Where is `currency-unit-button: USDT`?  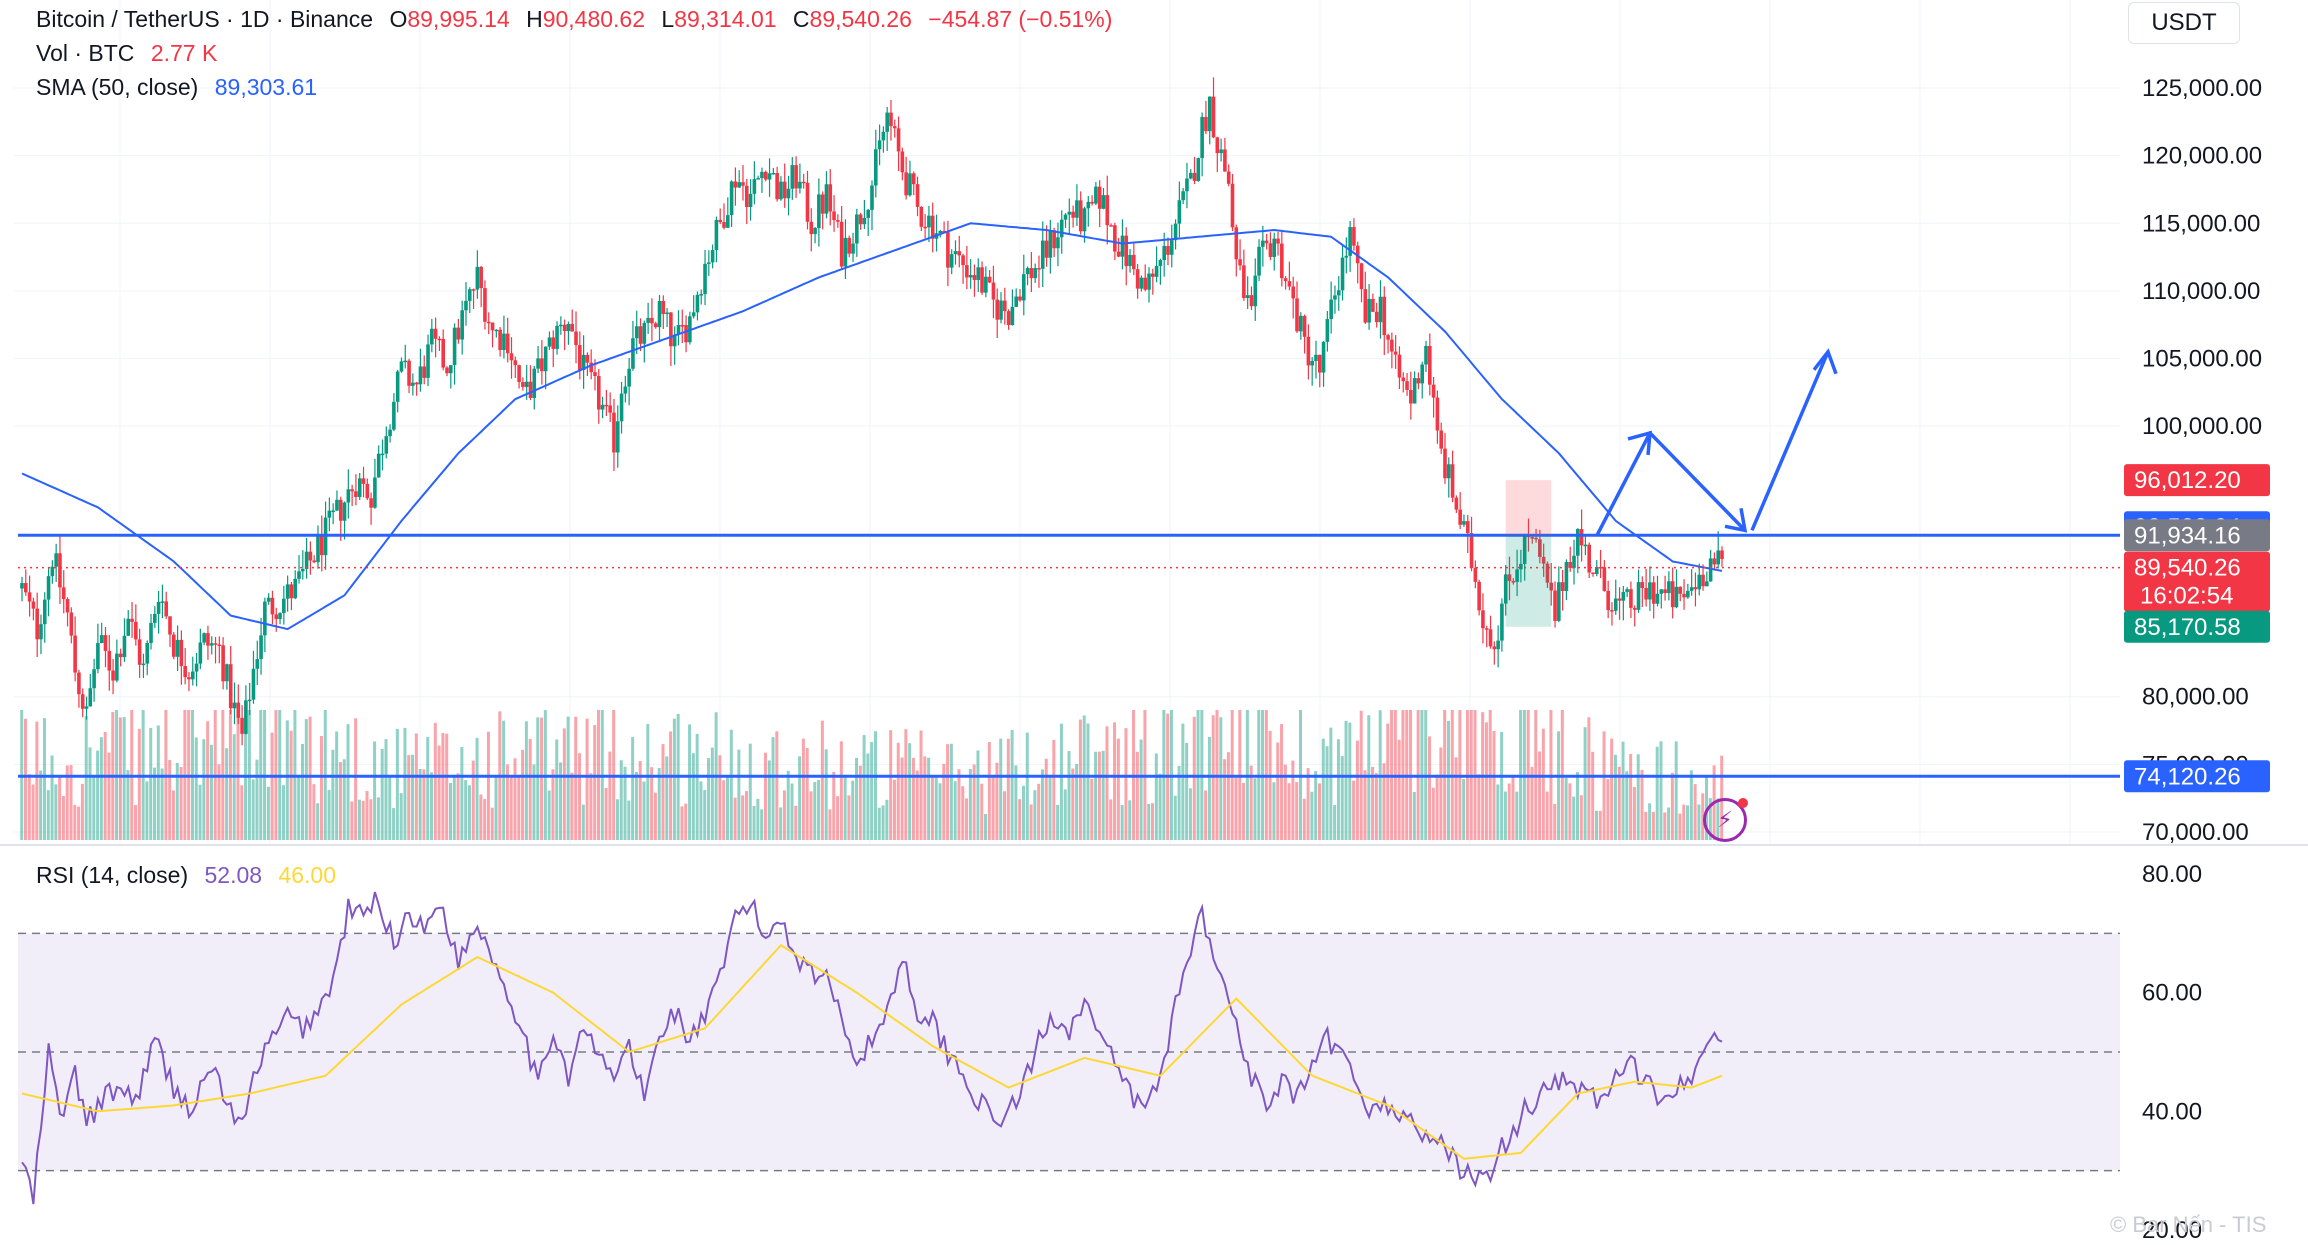
currency-unit-button: USDT is located at coordinates (2184, 23).